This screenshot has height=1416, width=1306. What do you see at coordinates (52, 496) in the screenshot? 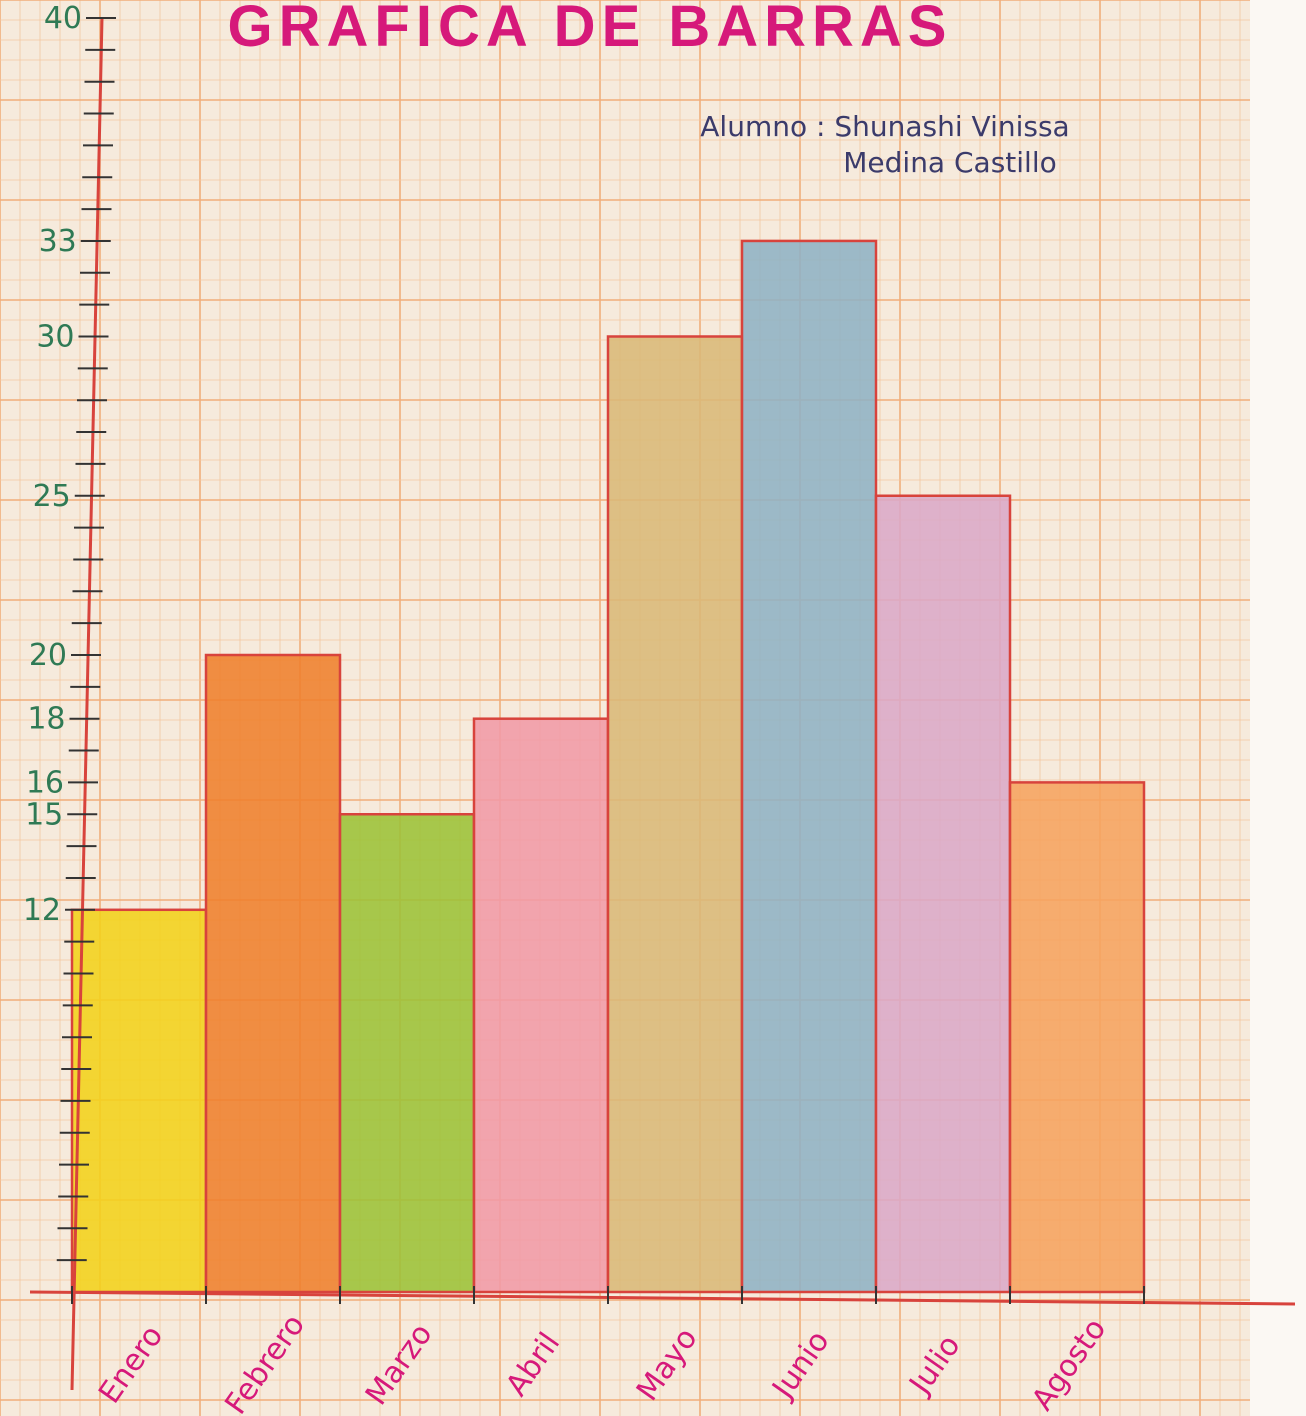
I see `y-tick-label: 25` at bounding box center [52, 496].